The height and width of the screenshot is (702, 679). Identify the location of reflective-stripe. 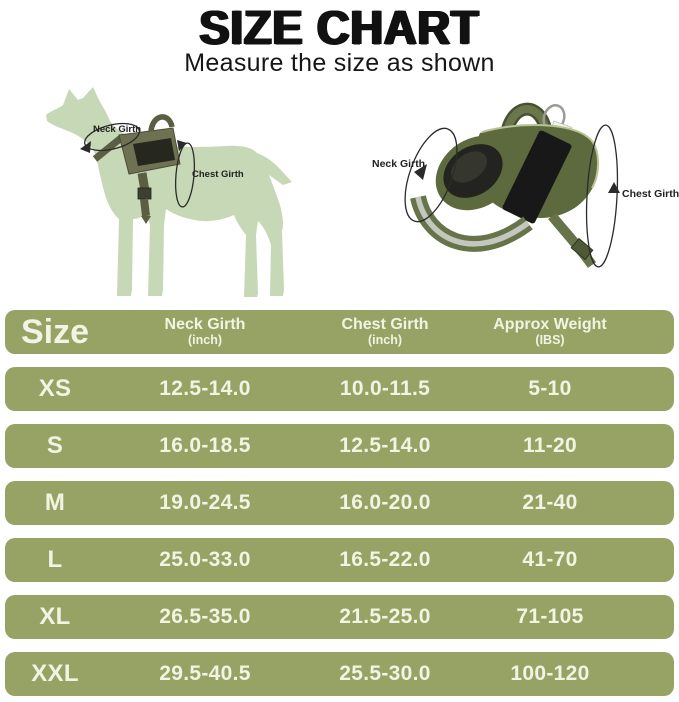
(472, 221).